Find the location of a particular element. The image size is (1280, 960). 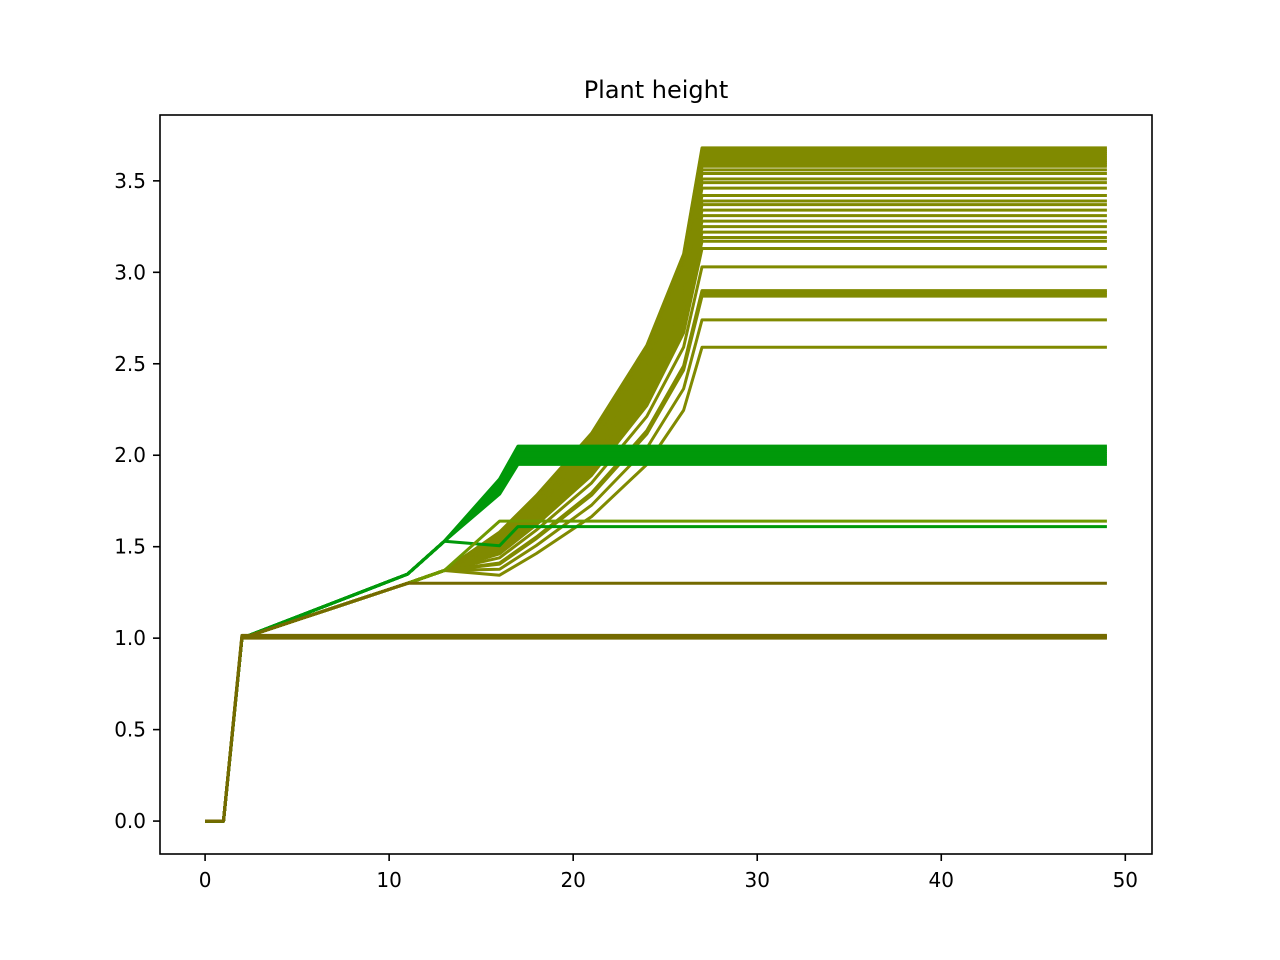

x-tick-label: 40 is located at coordinates (941, 880).